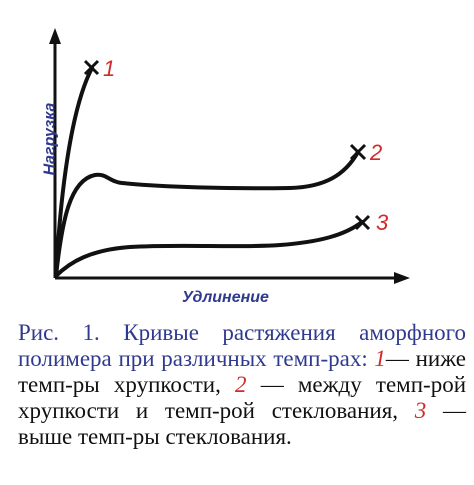 This screenshot has height=485, width=474. What do you see at coordinates (376, 152) in the screenshot?
I see `curve-2-label: 2` at bounding box center [376, 152].